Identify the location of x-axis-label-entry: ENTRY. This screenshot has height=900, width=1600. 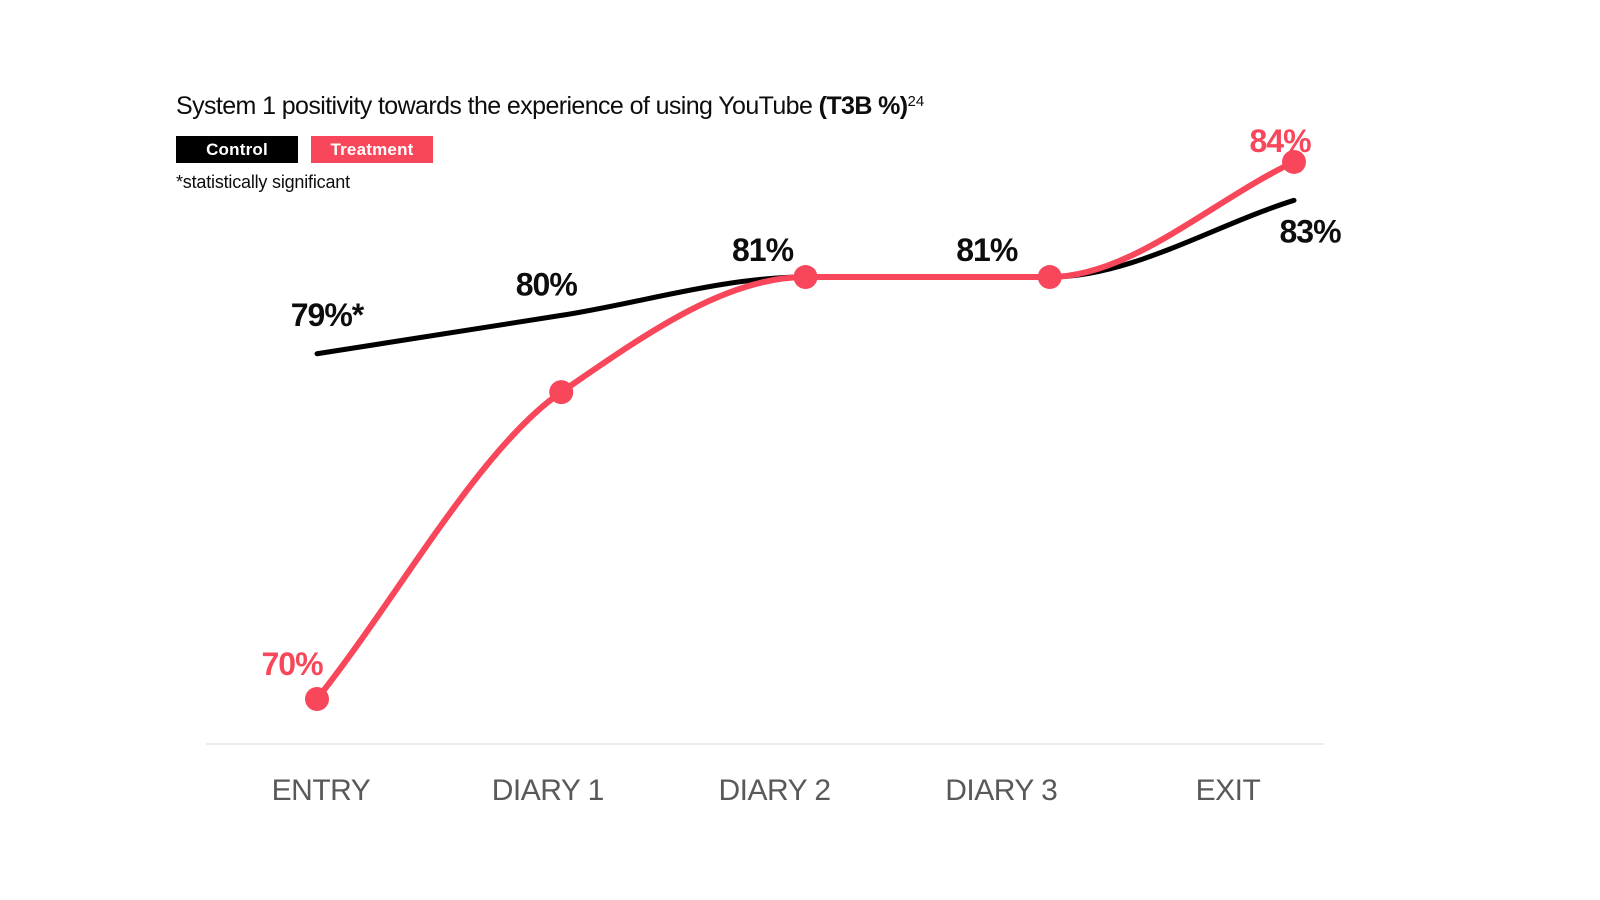
(321, 790).